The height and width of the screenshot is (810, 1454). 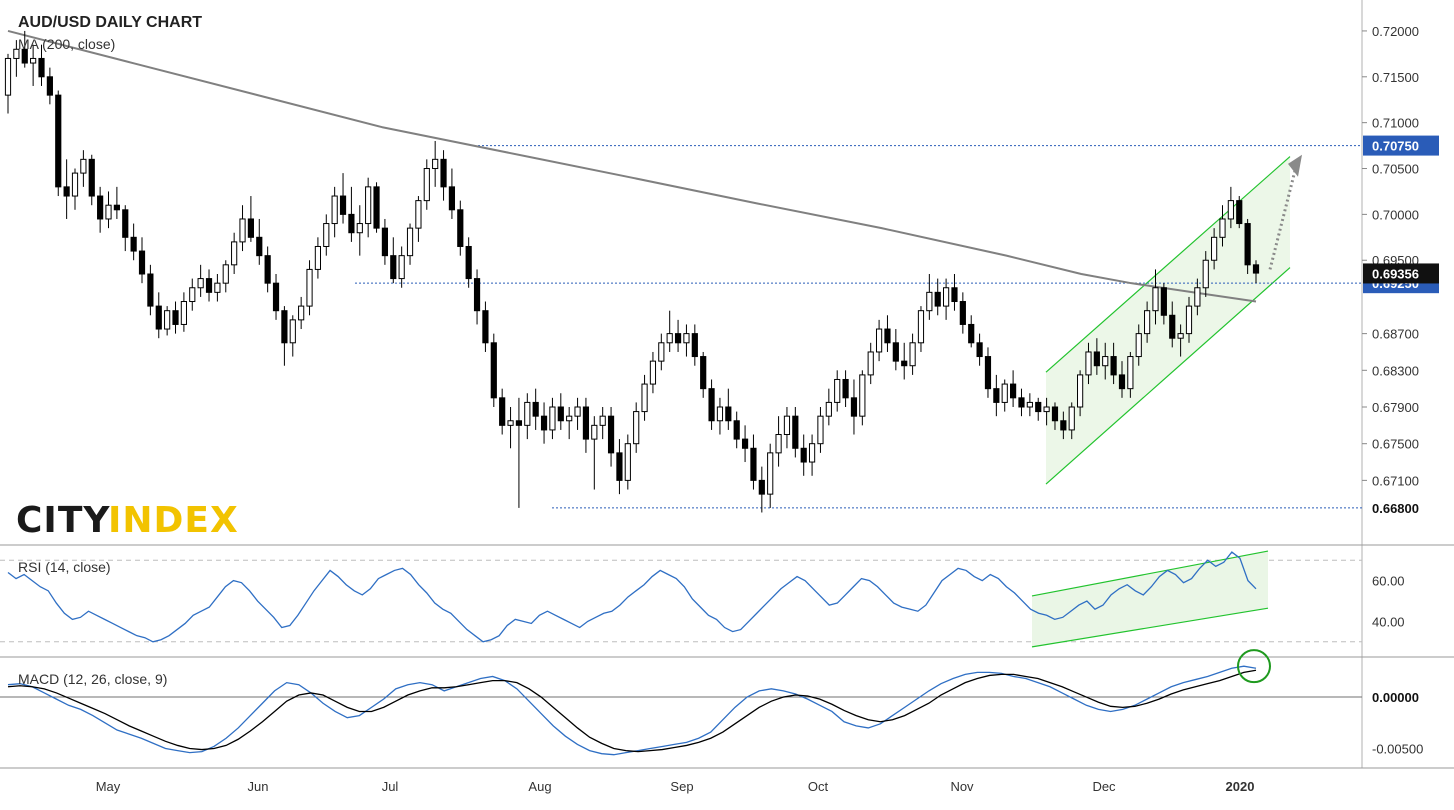 I want to click on ma-label: MA (200, close), so click(x=66, y=44).